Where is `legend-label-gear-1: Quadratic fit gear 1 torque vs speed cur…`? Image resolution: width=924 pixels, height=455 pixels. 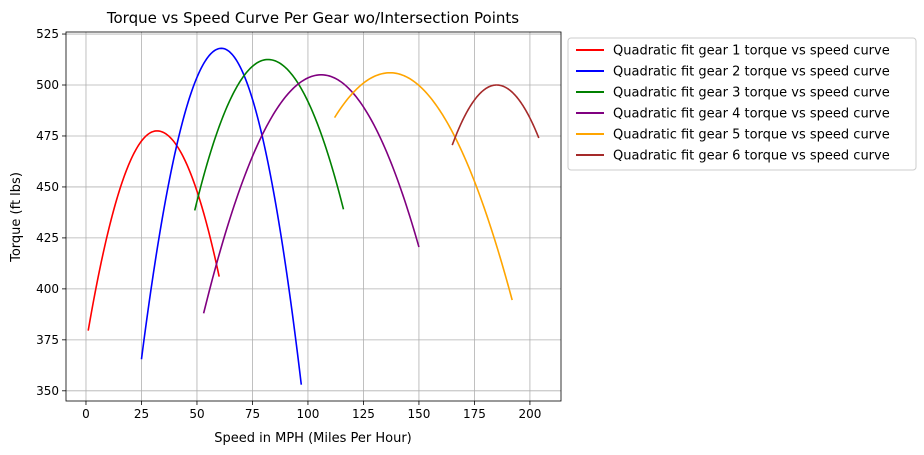
legend-label-gear-1: Quadratic fit gear 1 torque vs speed cur… is located at coordinates (751, 51).